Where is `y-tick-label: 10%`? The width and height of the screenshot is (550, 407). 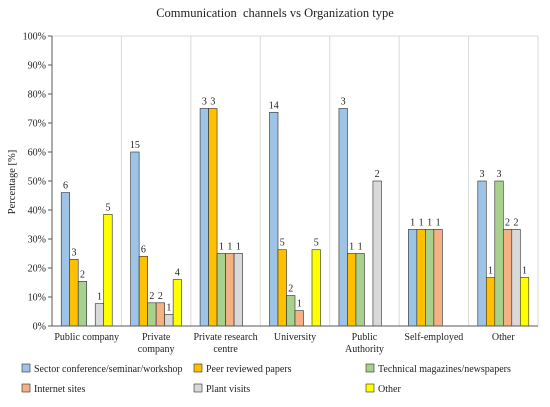
y-tick-label: 10% is located at coordinates (37, 298).